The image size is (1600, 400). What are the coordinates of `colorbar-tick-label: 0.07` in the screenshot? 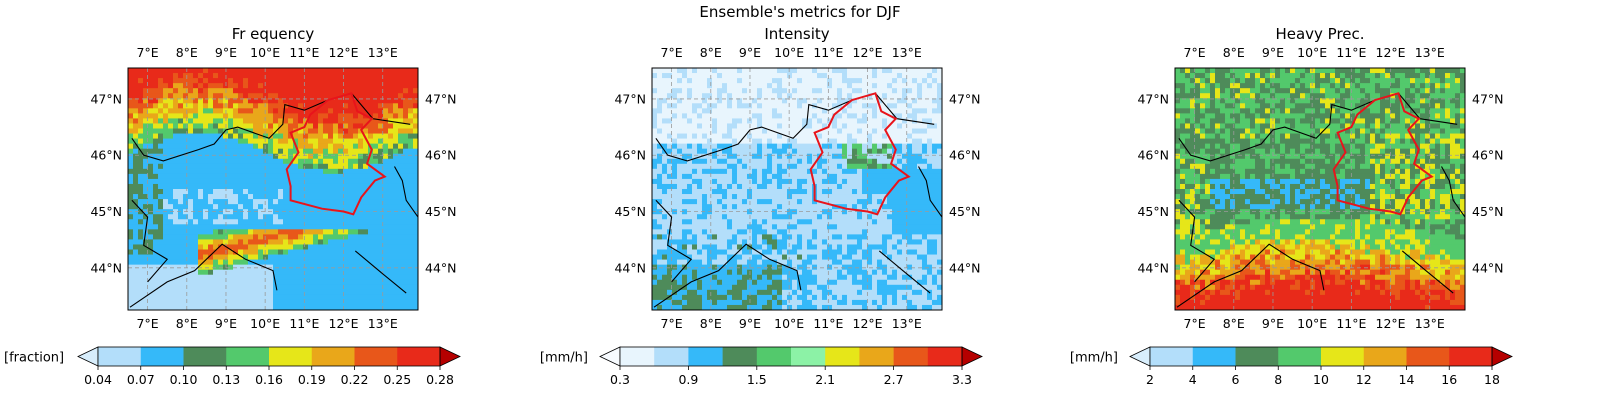 It's located at (141, 379).